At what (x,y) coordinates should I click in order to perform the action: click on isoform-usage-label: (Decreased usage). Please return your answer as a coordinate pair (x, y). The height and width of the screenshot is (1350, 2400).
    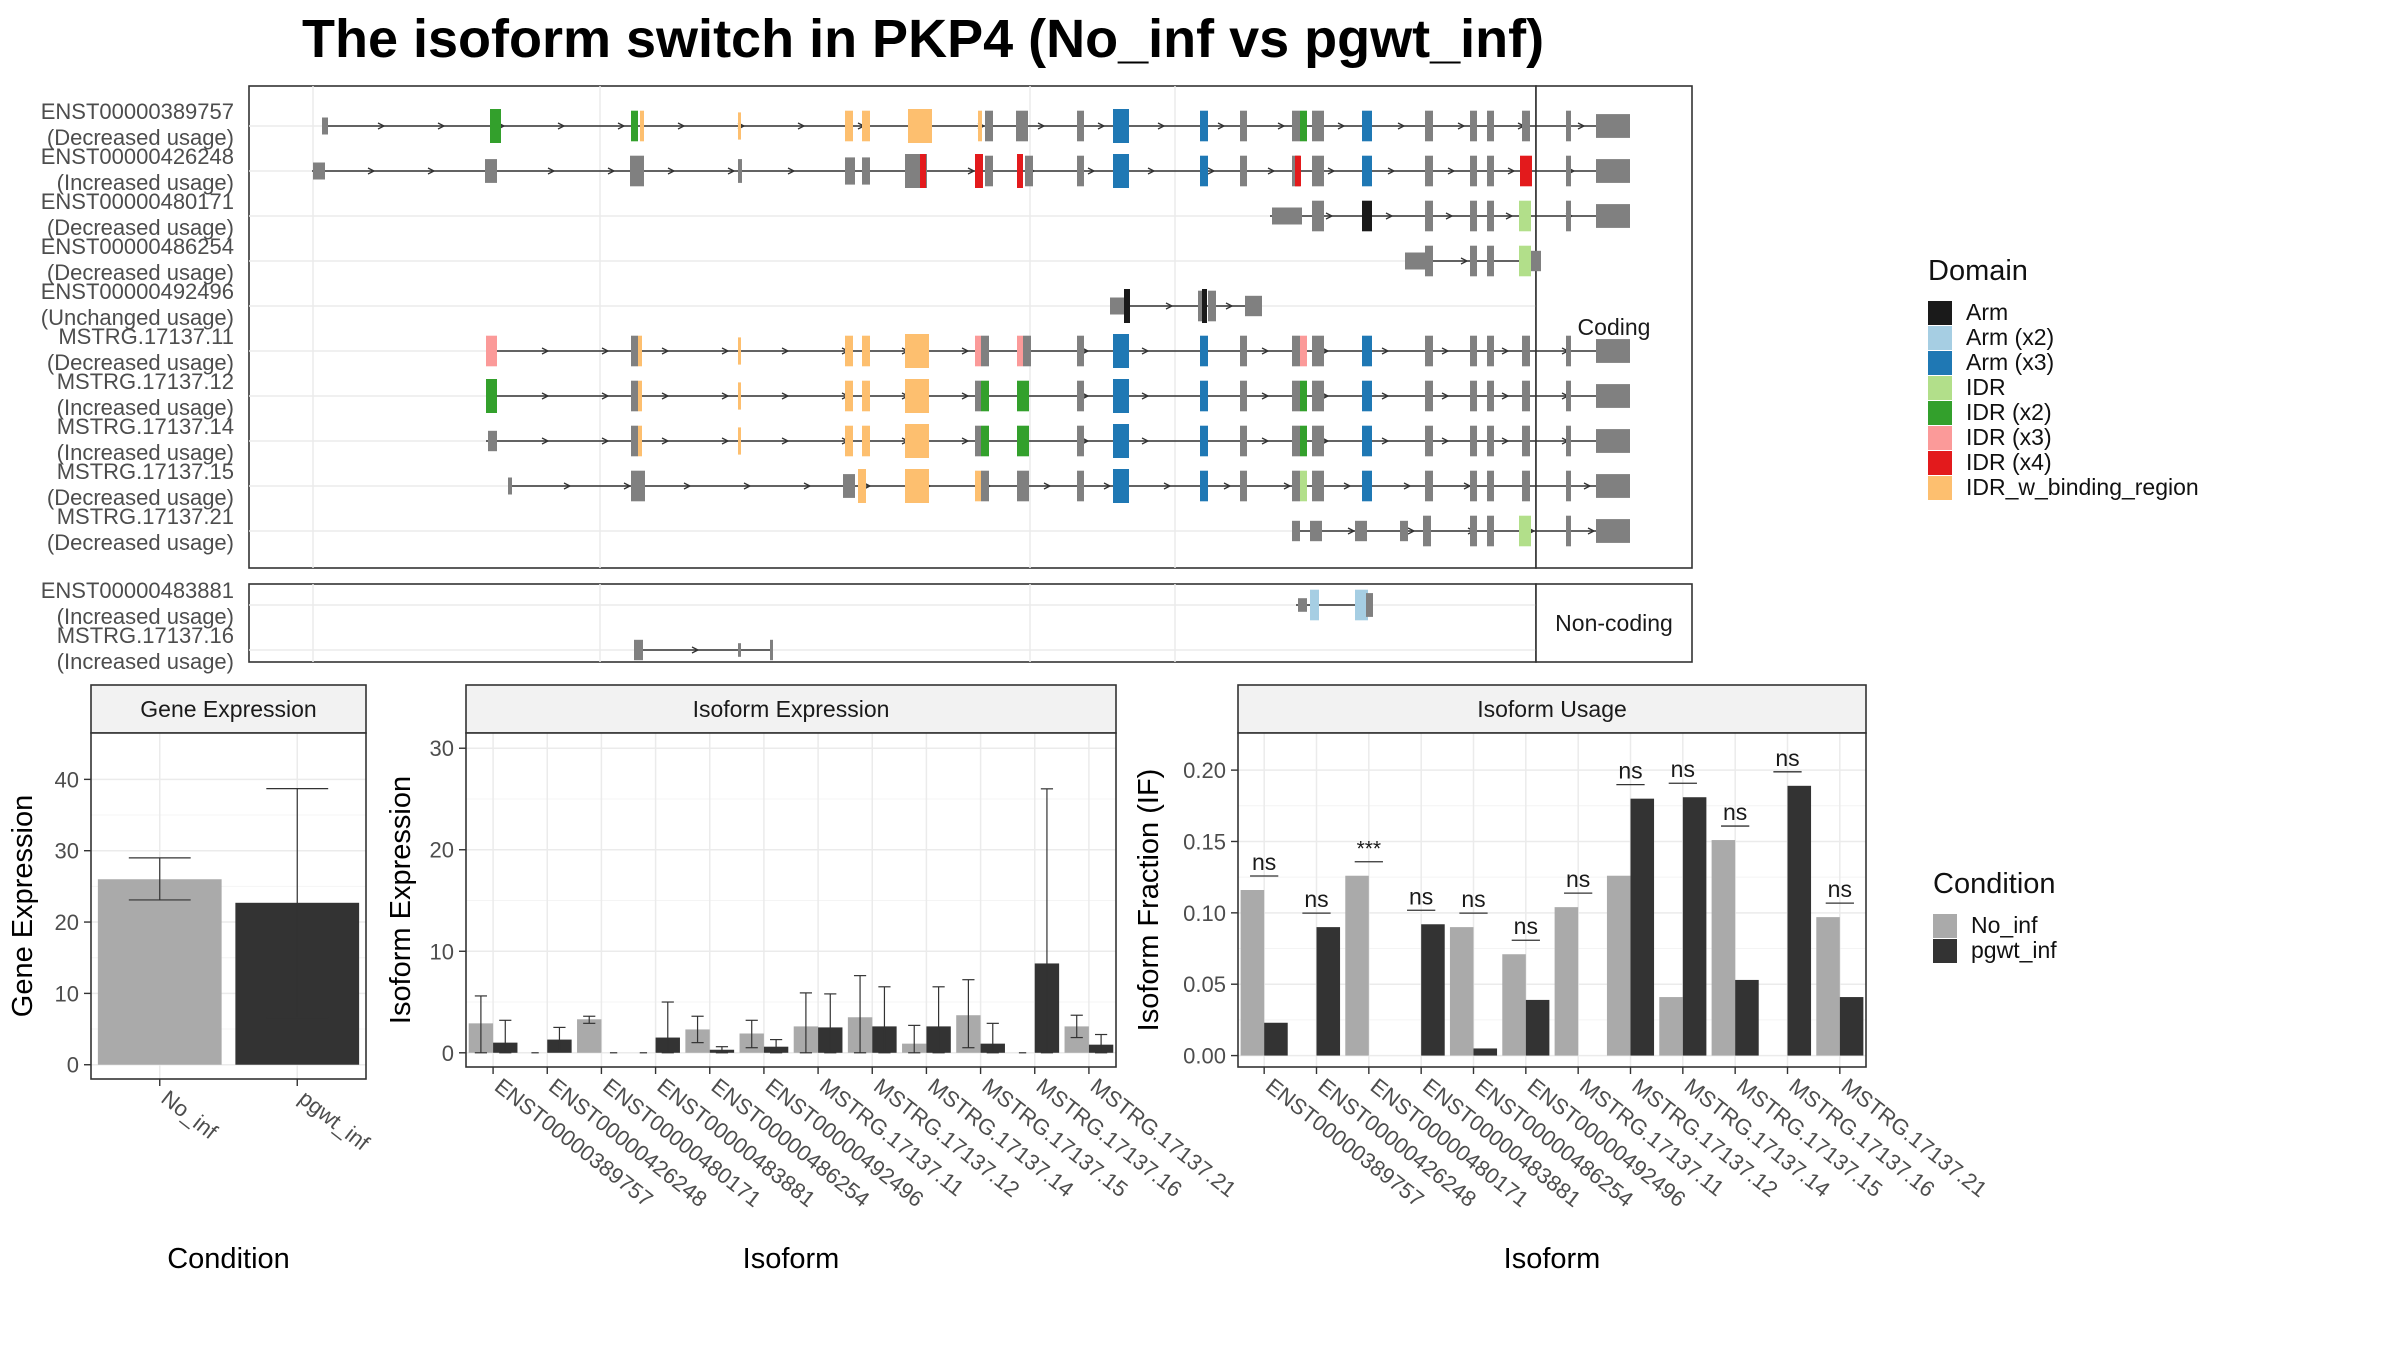
    Looking at the image, I should click on (140, 542).